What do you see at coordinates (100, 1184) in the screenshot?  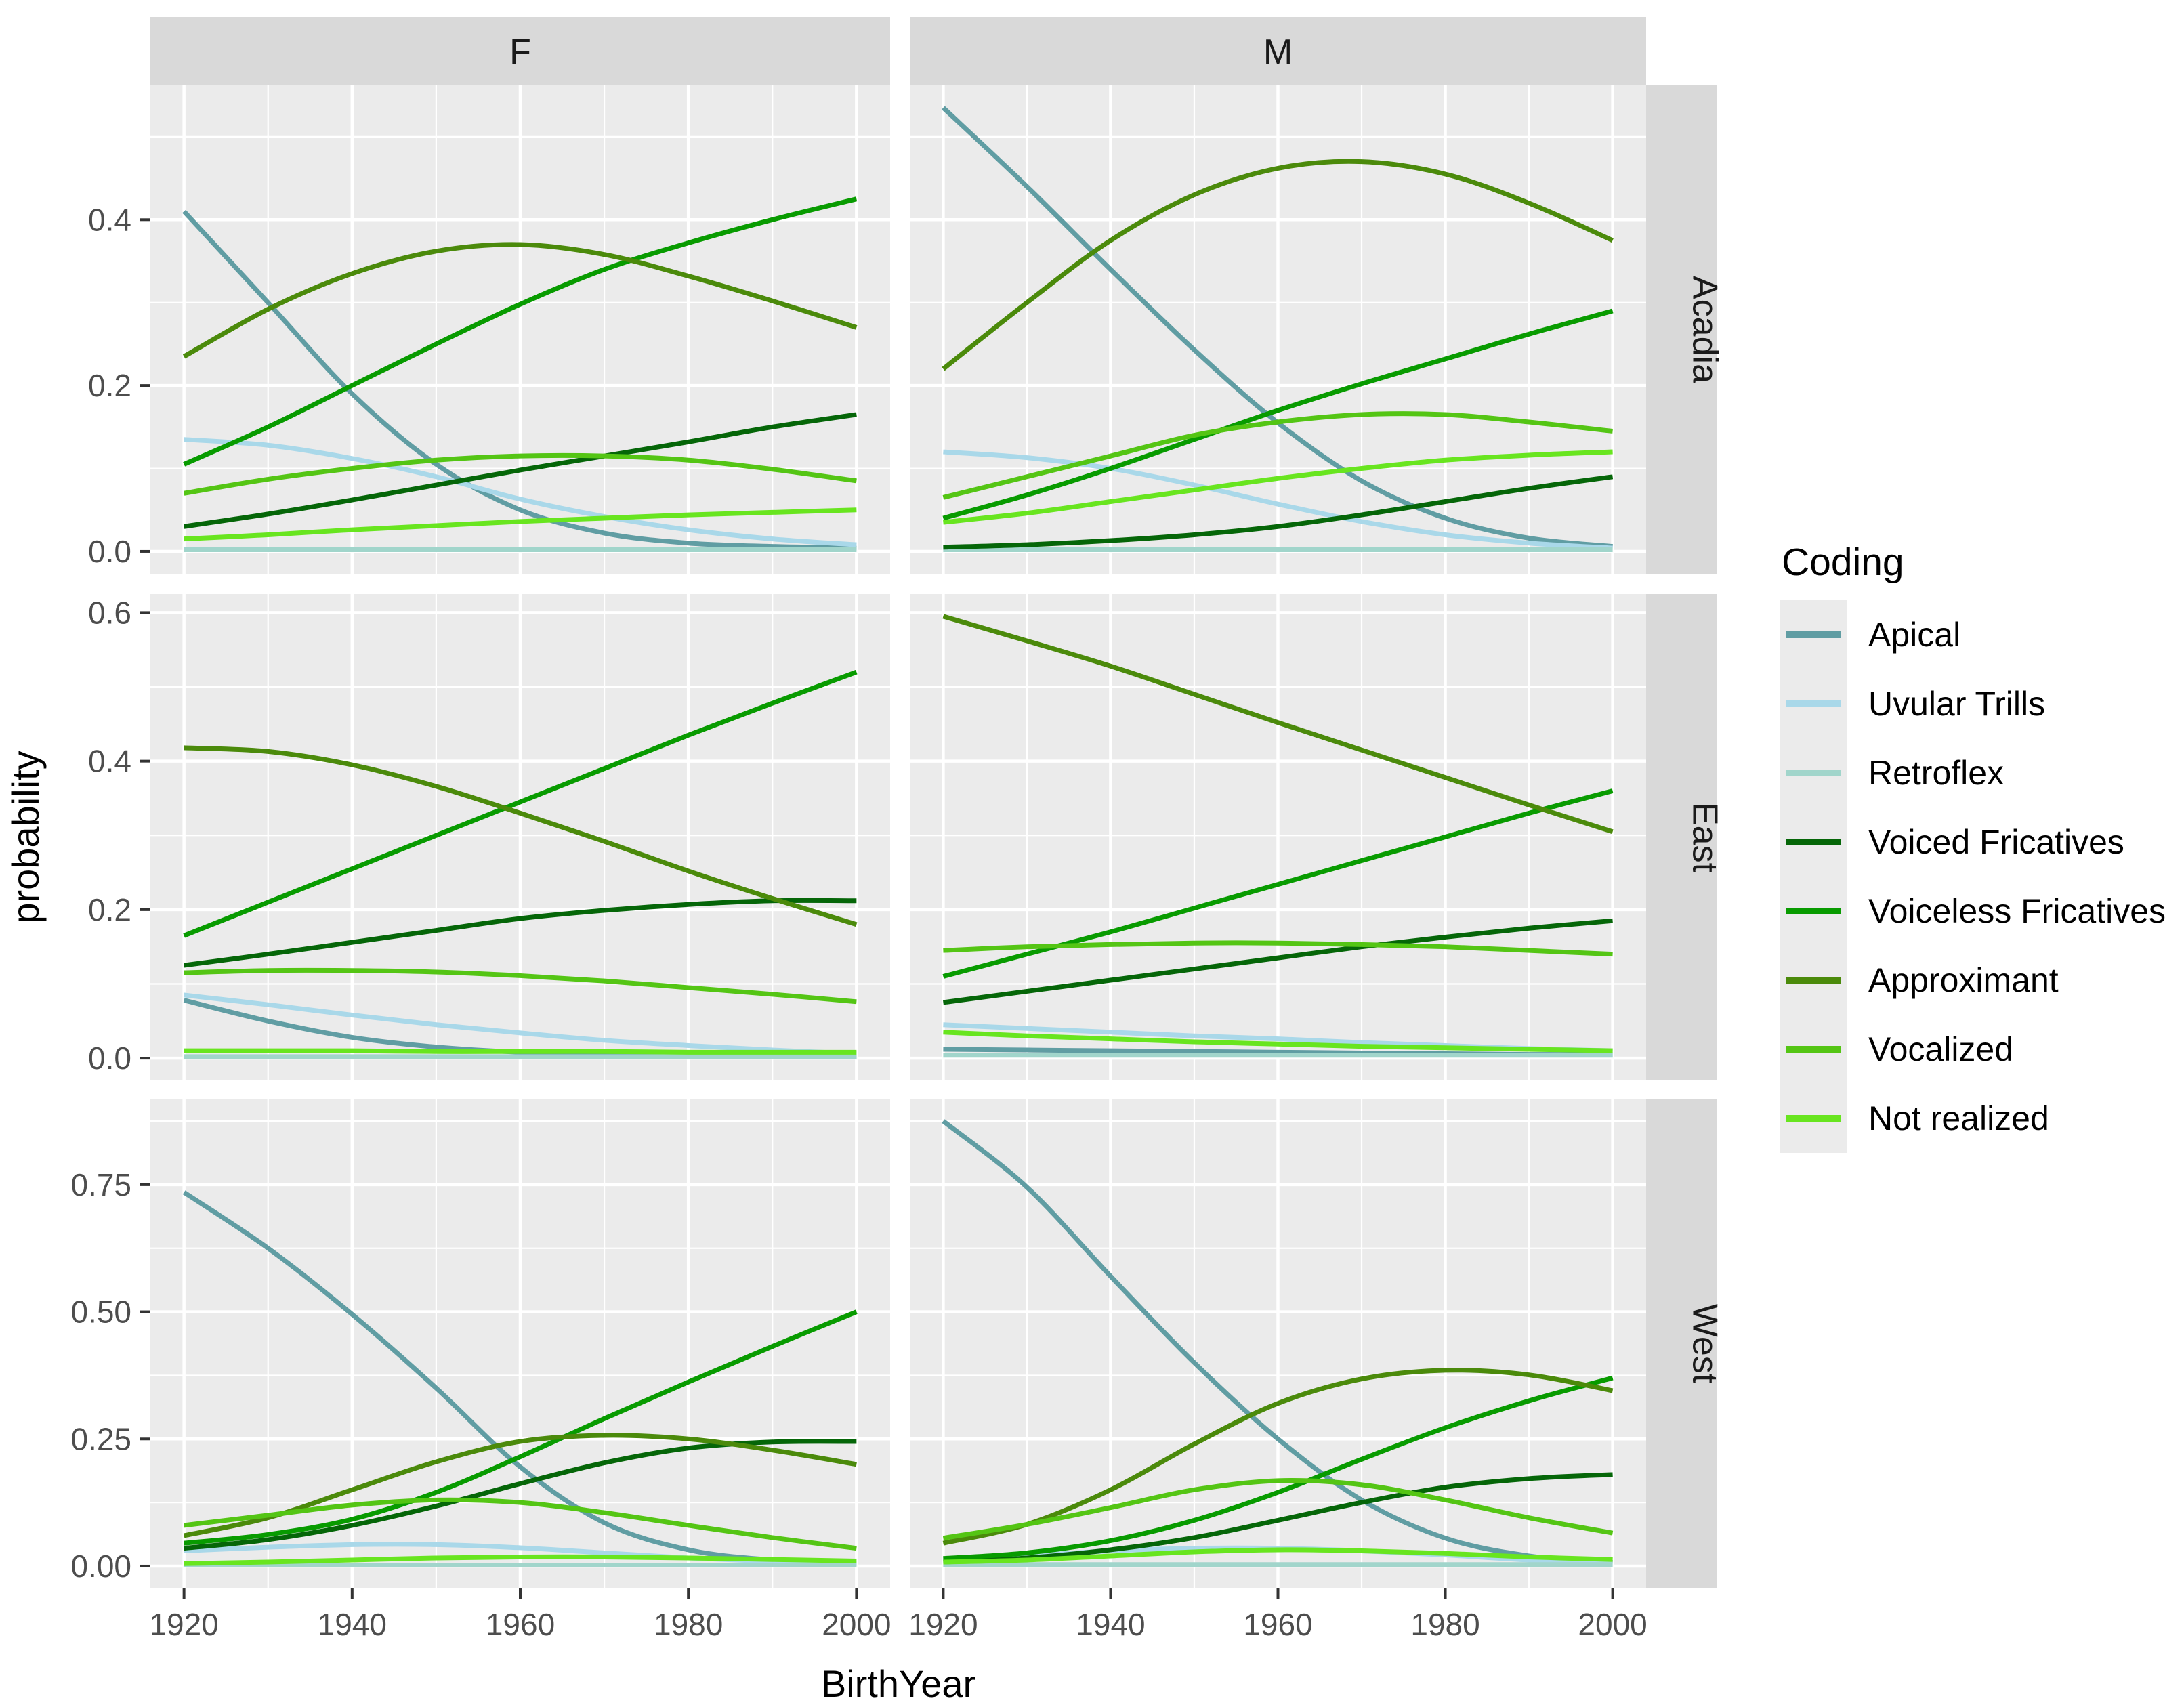 I see `y-tick-label: 0.75` at bounding box center [100, 1184].